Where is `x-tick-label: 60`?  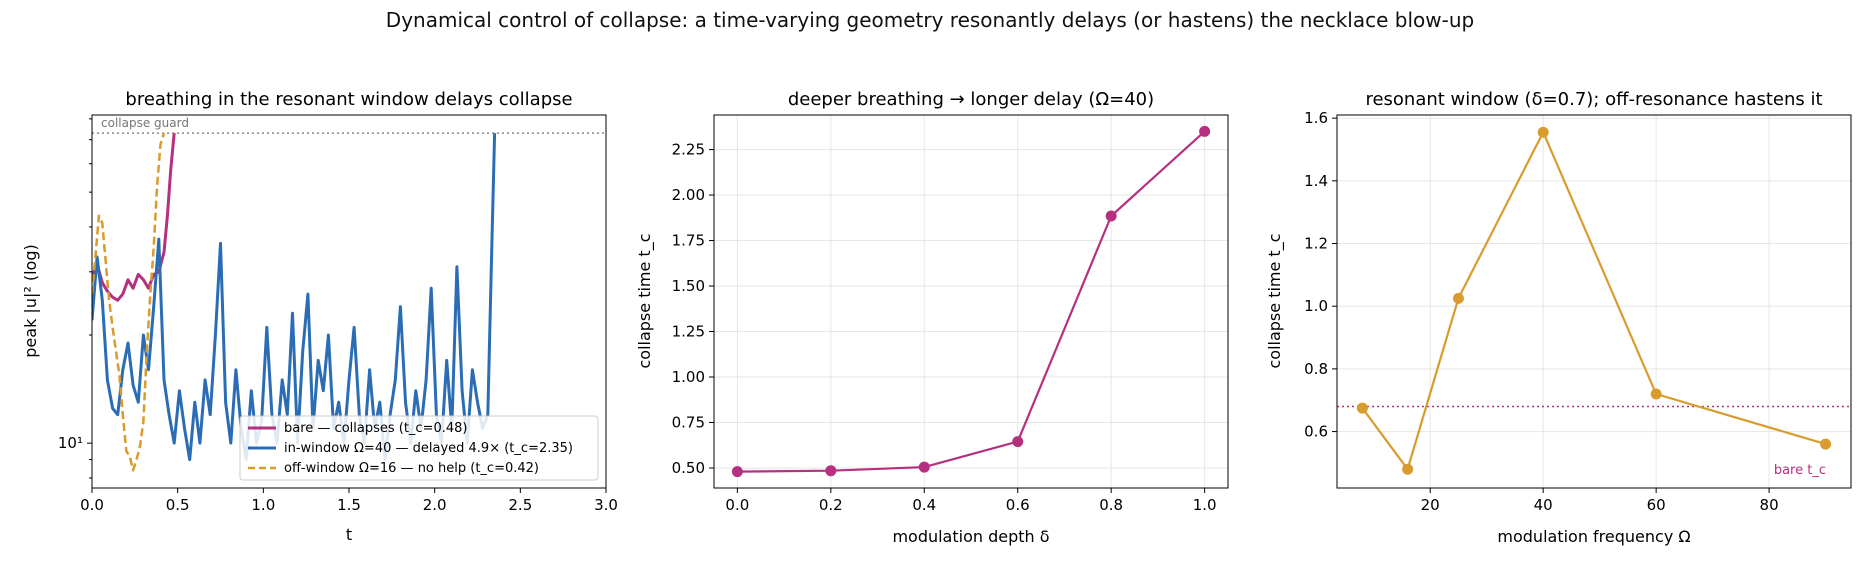
x-tick-label: 60 is located at coordinates (1656, 505).